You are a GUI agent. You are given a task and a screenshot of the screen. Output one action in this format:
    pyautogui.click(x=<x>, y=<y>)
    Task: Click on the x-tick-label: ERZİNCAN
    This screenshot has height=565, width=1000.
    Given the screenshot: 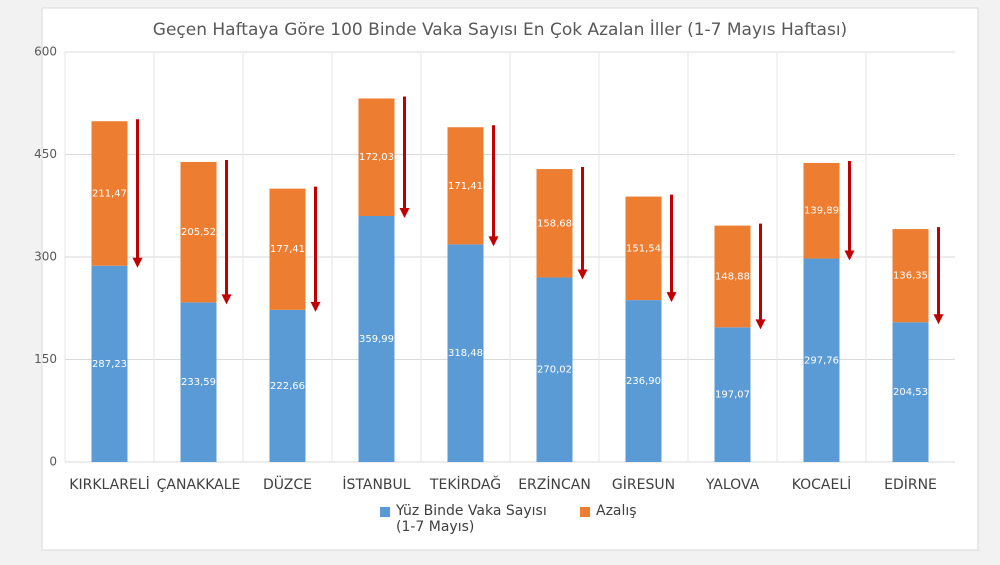 What is the action you would take?
    pyautogui.click(x=554, y=484)
    